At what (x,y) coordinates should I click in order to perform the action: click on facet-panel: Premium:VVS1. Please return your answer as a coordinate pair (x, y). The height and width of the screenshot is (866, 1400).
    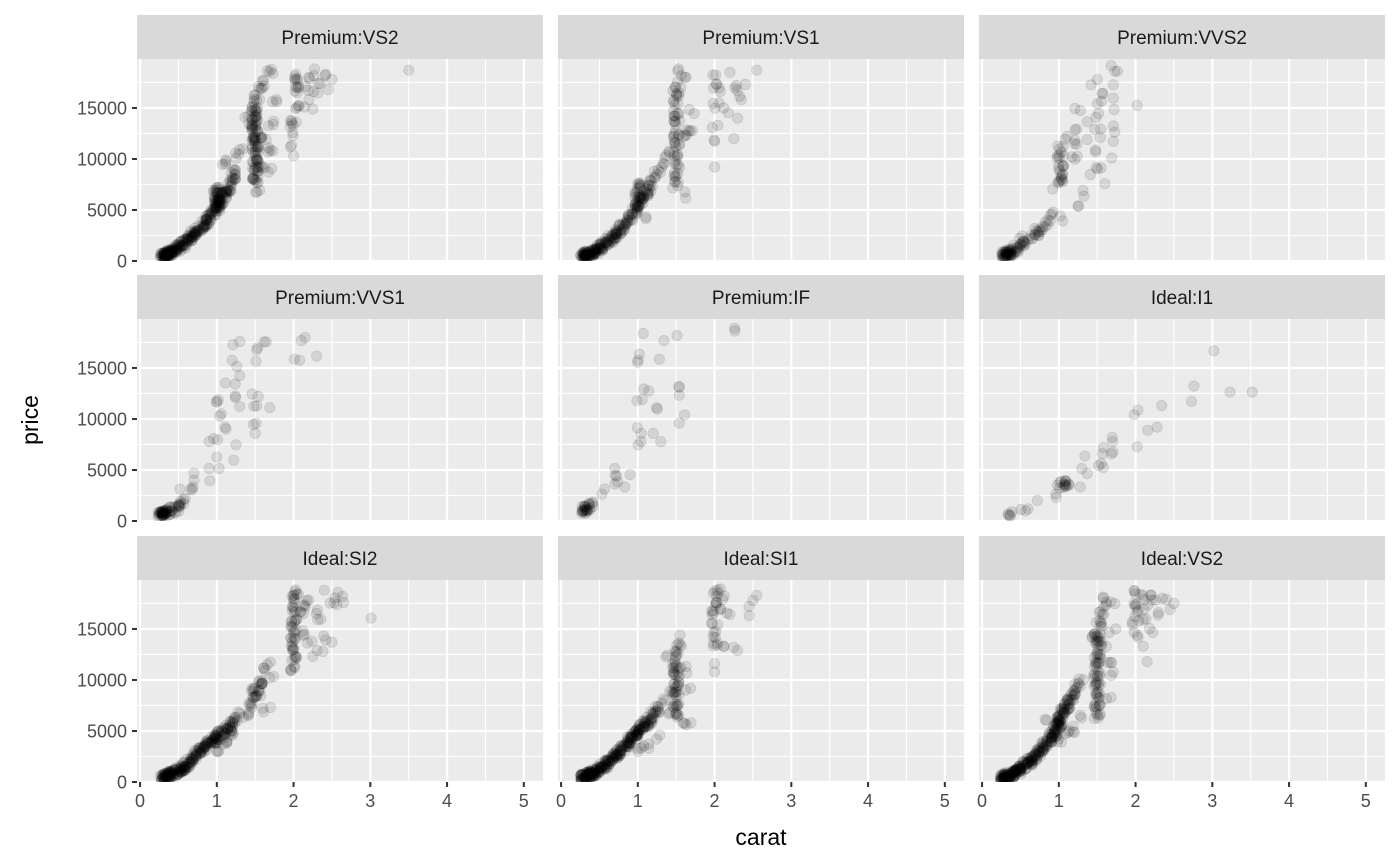
    Looking at the image, I should click on (340, 398).